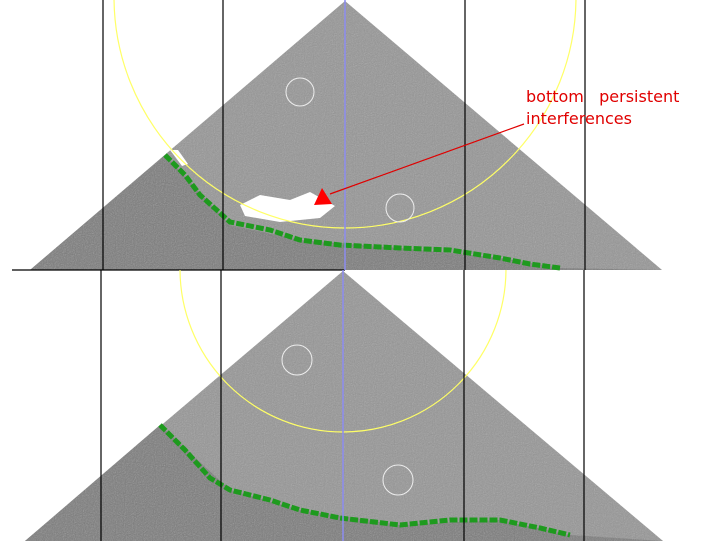  What do you see at coordinates (579, 118) in the screenshot?
I see `annotation-text: interferences` at bounding box center [579, 118].